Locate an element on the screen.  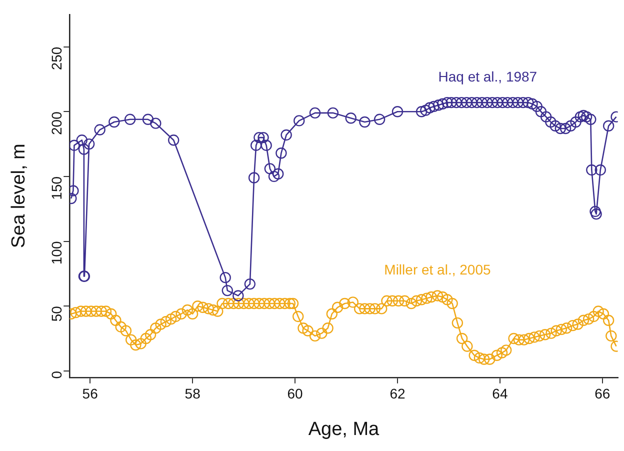
y-tick-label: 100 is located at coordinates (56, 253).